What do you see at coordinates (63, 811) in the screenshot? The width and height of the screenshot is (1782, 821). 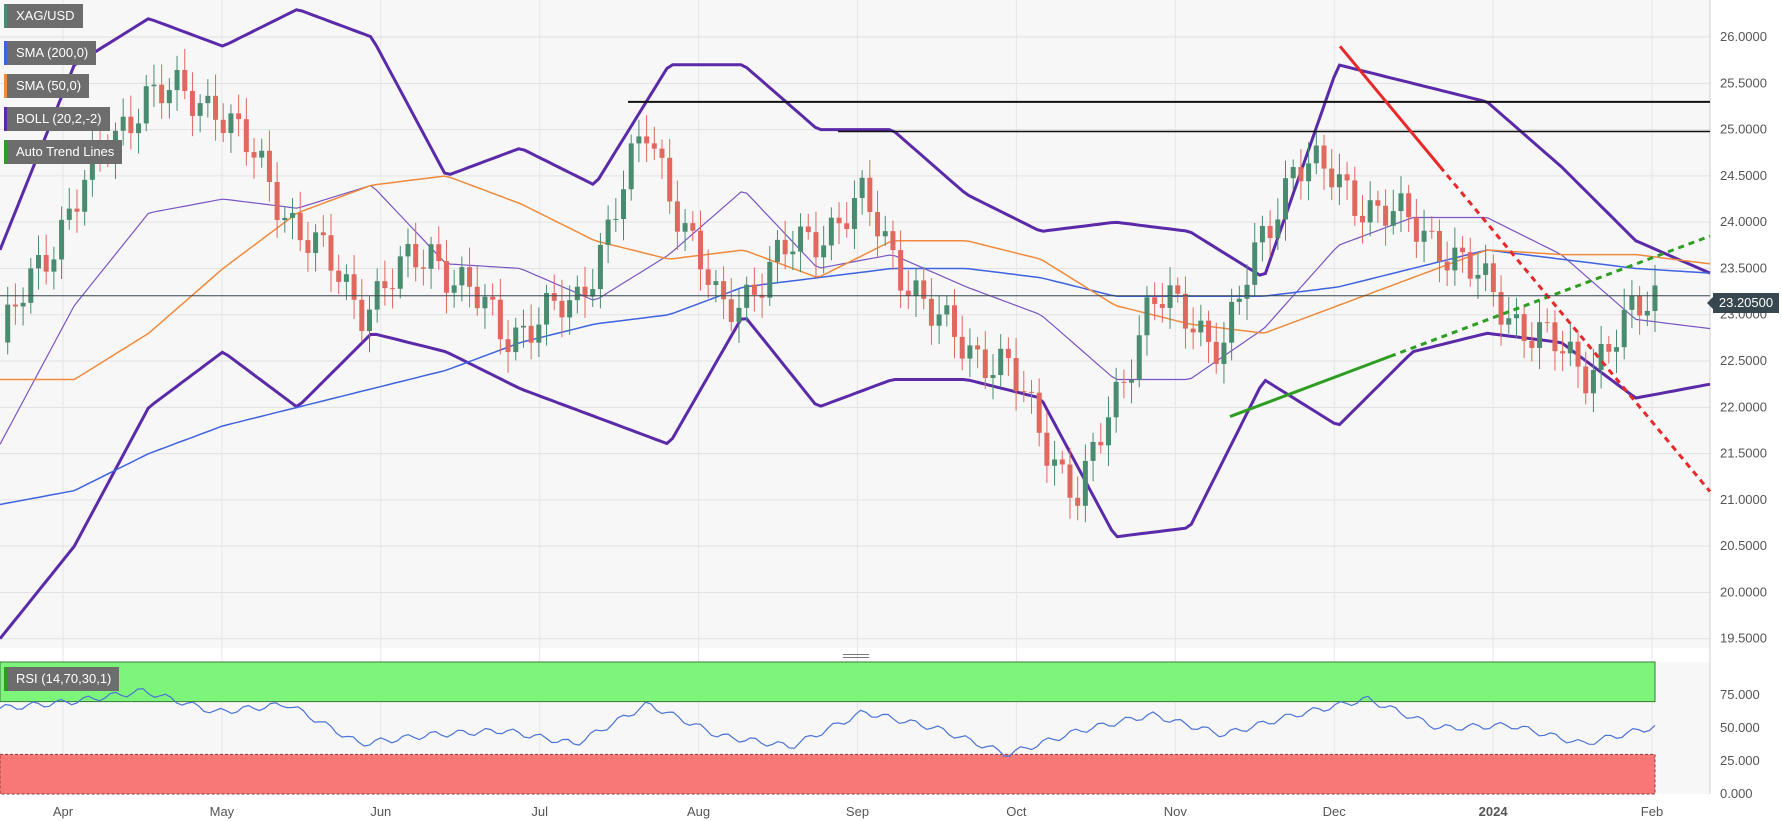 I see `x-tick-label: Apr` at bounding box center [63, 811].